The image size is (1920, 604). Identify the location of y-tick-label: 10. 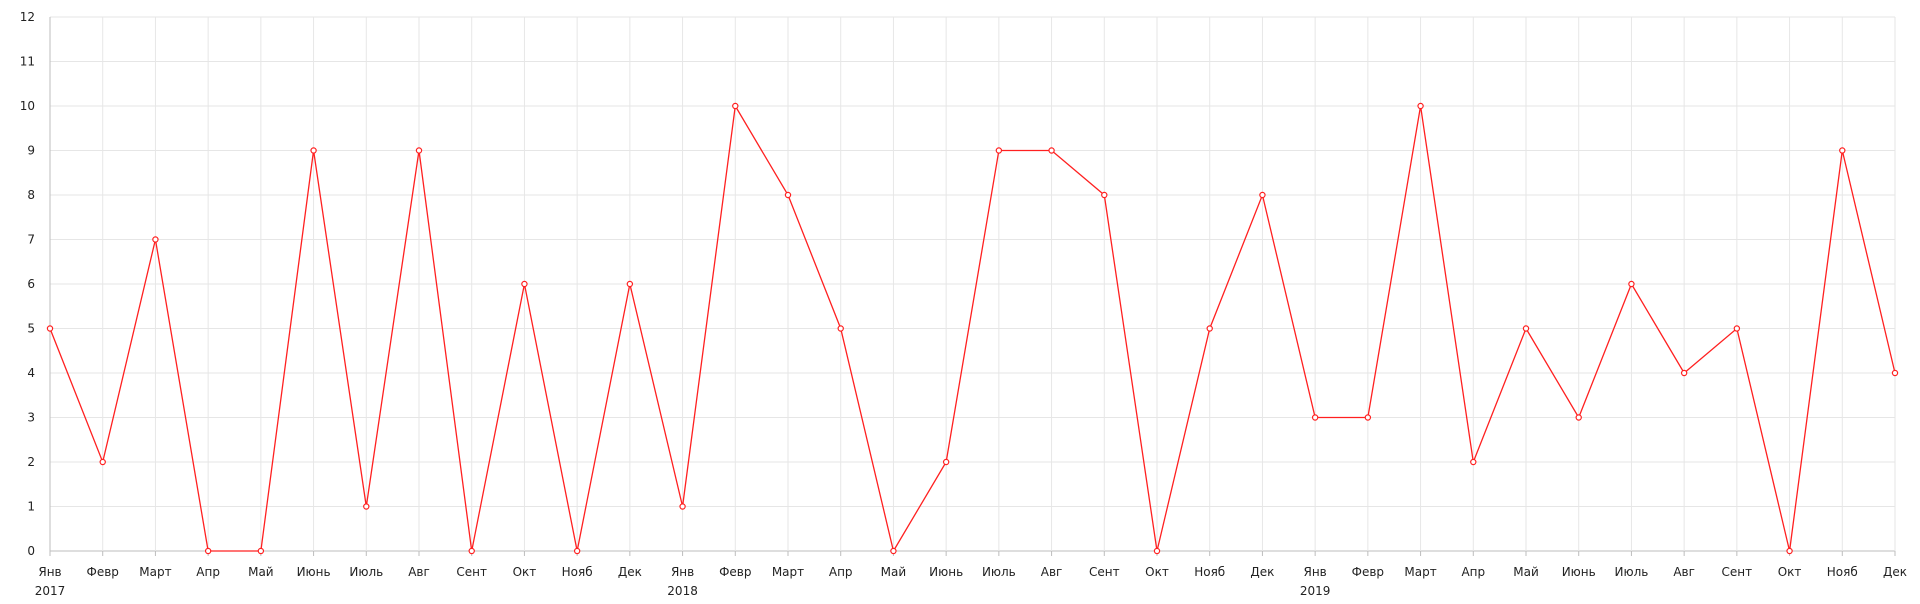
(27, 106).